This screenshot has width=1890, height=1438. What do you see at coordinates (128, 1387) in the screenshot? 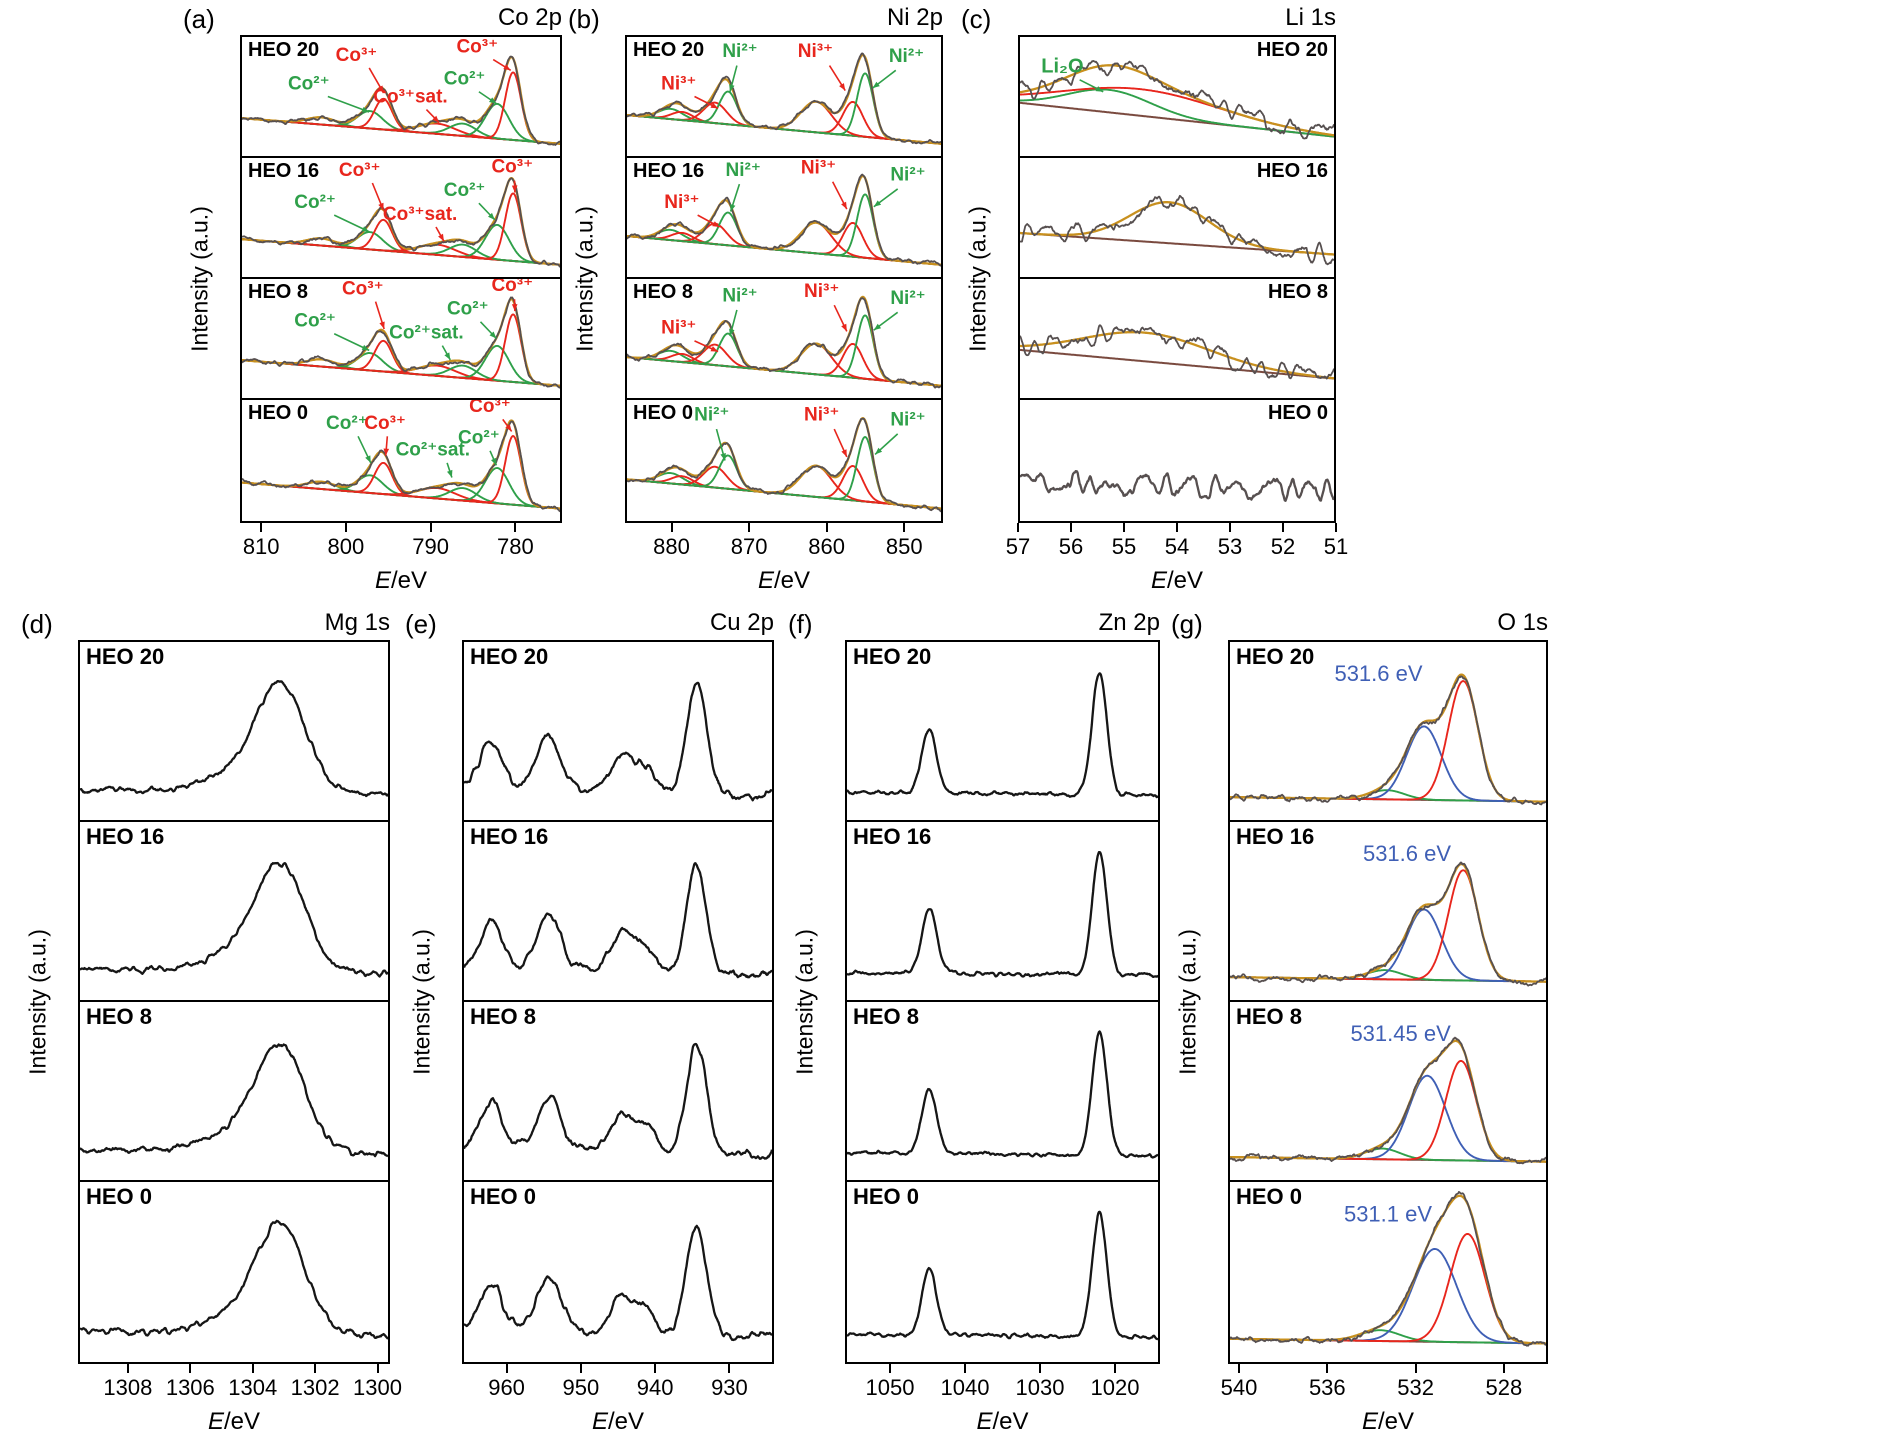
I see `tick-label: 1308` at bounding box center [128, 1387].